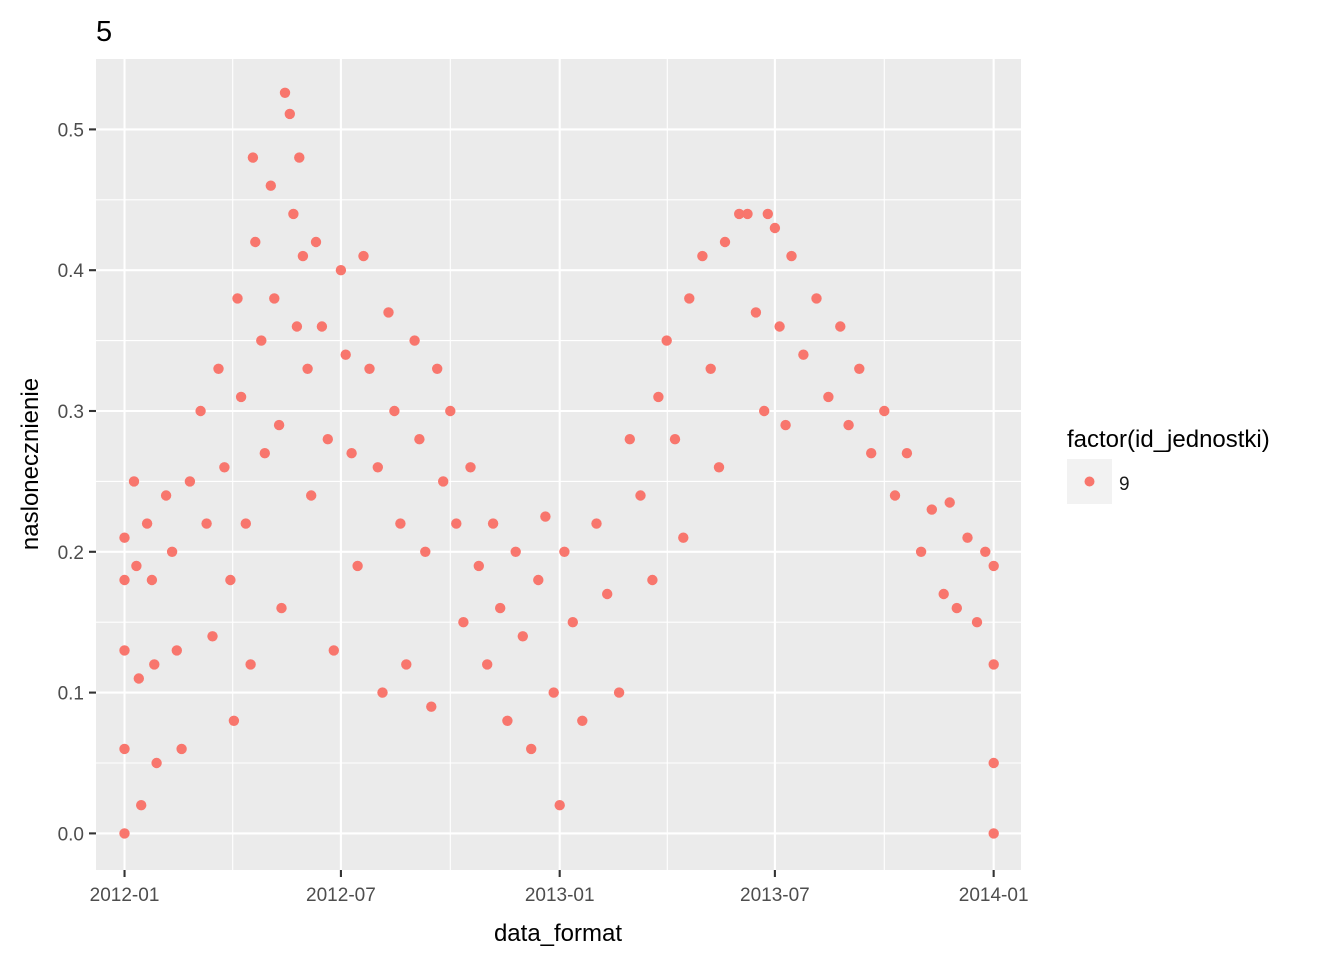  Describe the element at coordinates (775, 895) in the screenshot. I see `x-tick-label: 2013-07` at that location.